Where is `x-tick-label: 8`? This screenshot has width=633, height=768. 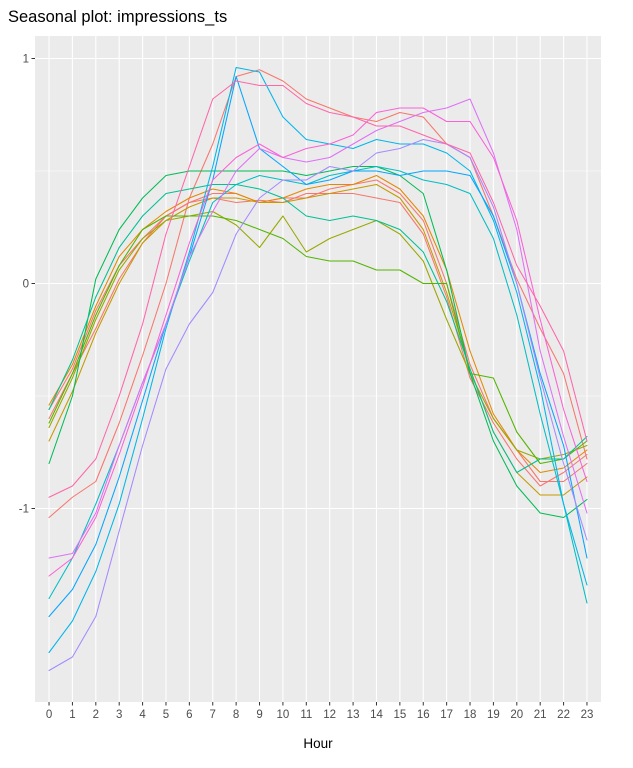 x-tick-label: 8 is located at coordinates (236, 715).